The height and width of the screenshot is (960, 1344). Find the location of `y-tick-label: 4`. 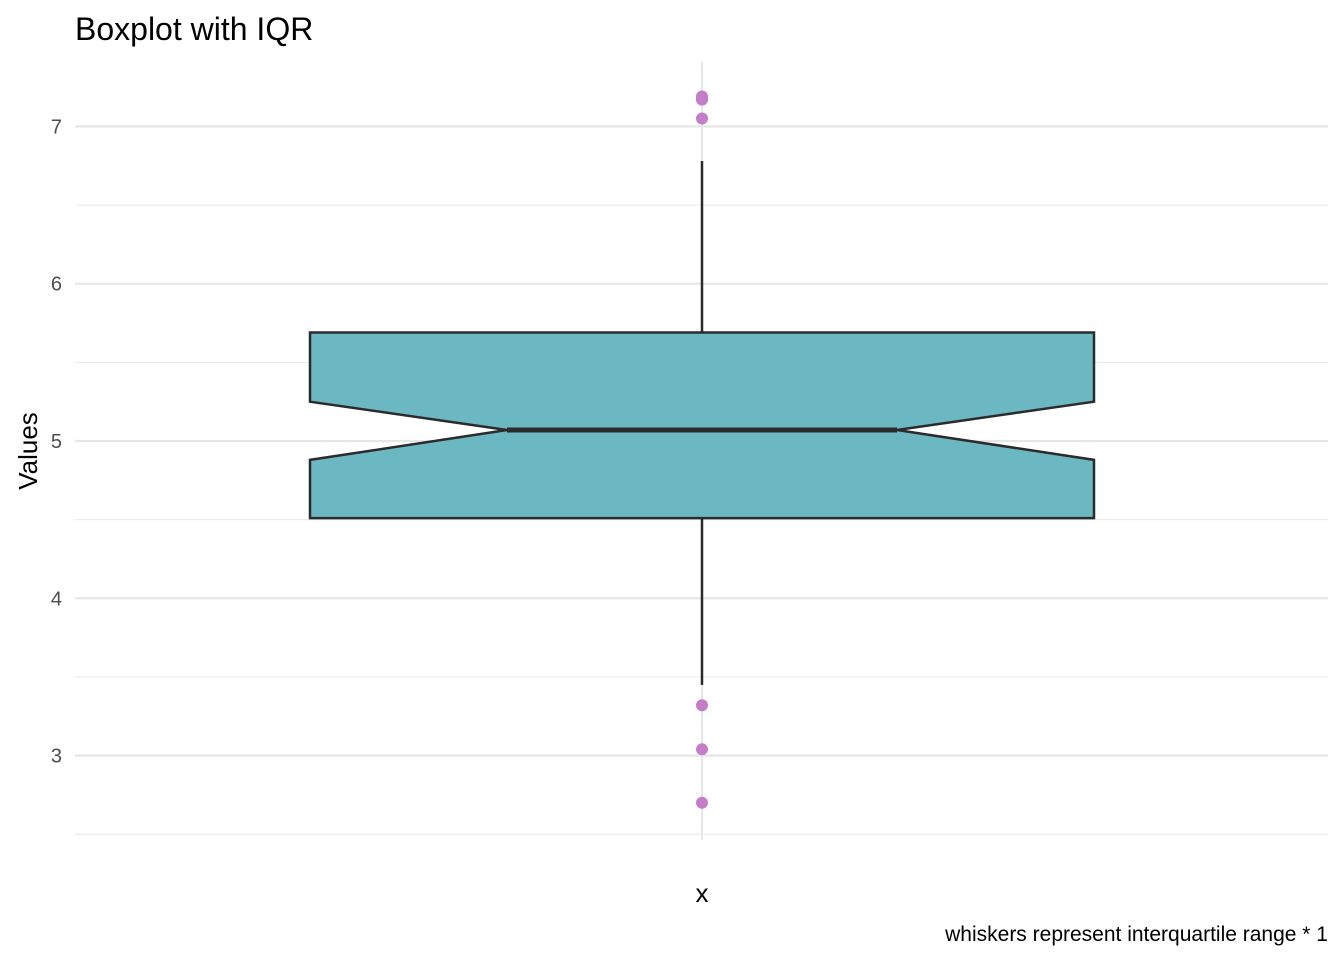

y-tick-label: 4 is located at coordinates (56, 599).